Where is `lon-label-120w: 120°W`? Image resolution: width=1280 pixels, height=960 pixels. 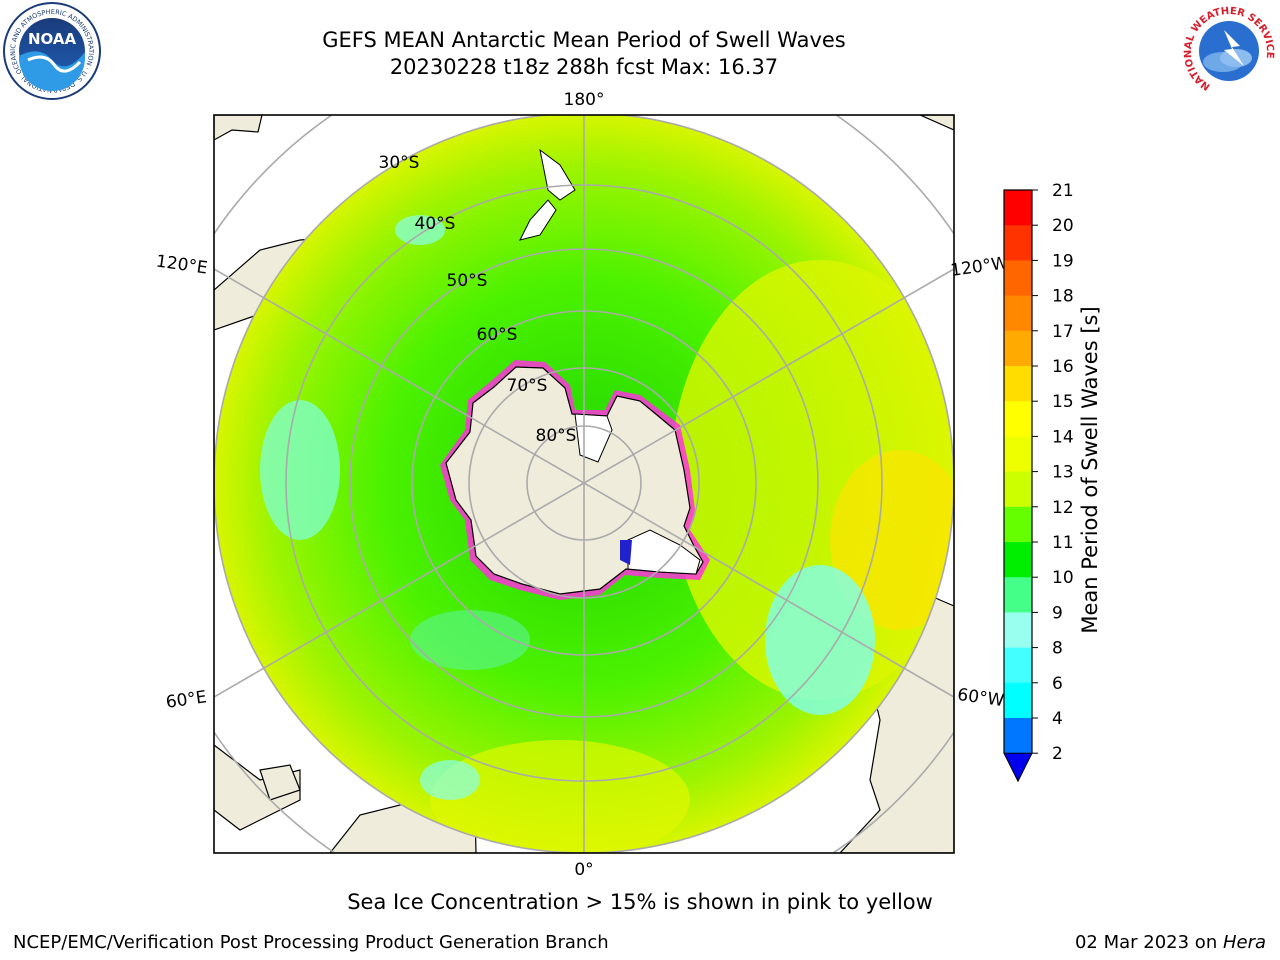
lon-label-120w: 120°W is located at coordinates (979, 267).